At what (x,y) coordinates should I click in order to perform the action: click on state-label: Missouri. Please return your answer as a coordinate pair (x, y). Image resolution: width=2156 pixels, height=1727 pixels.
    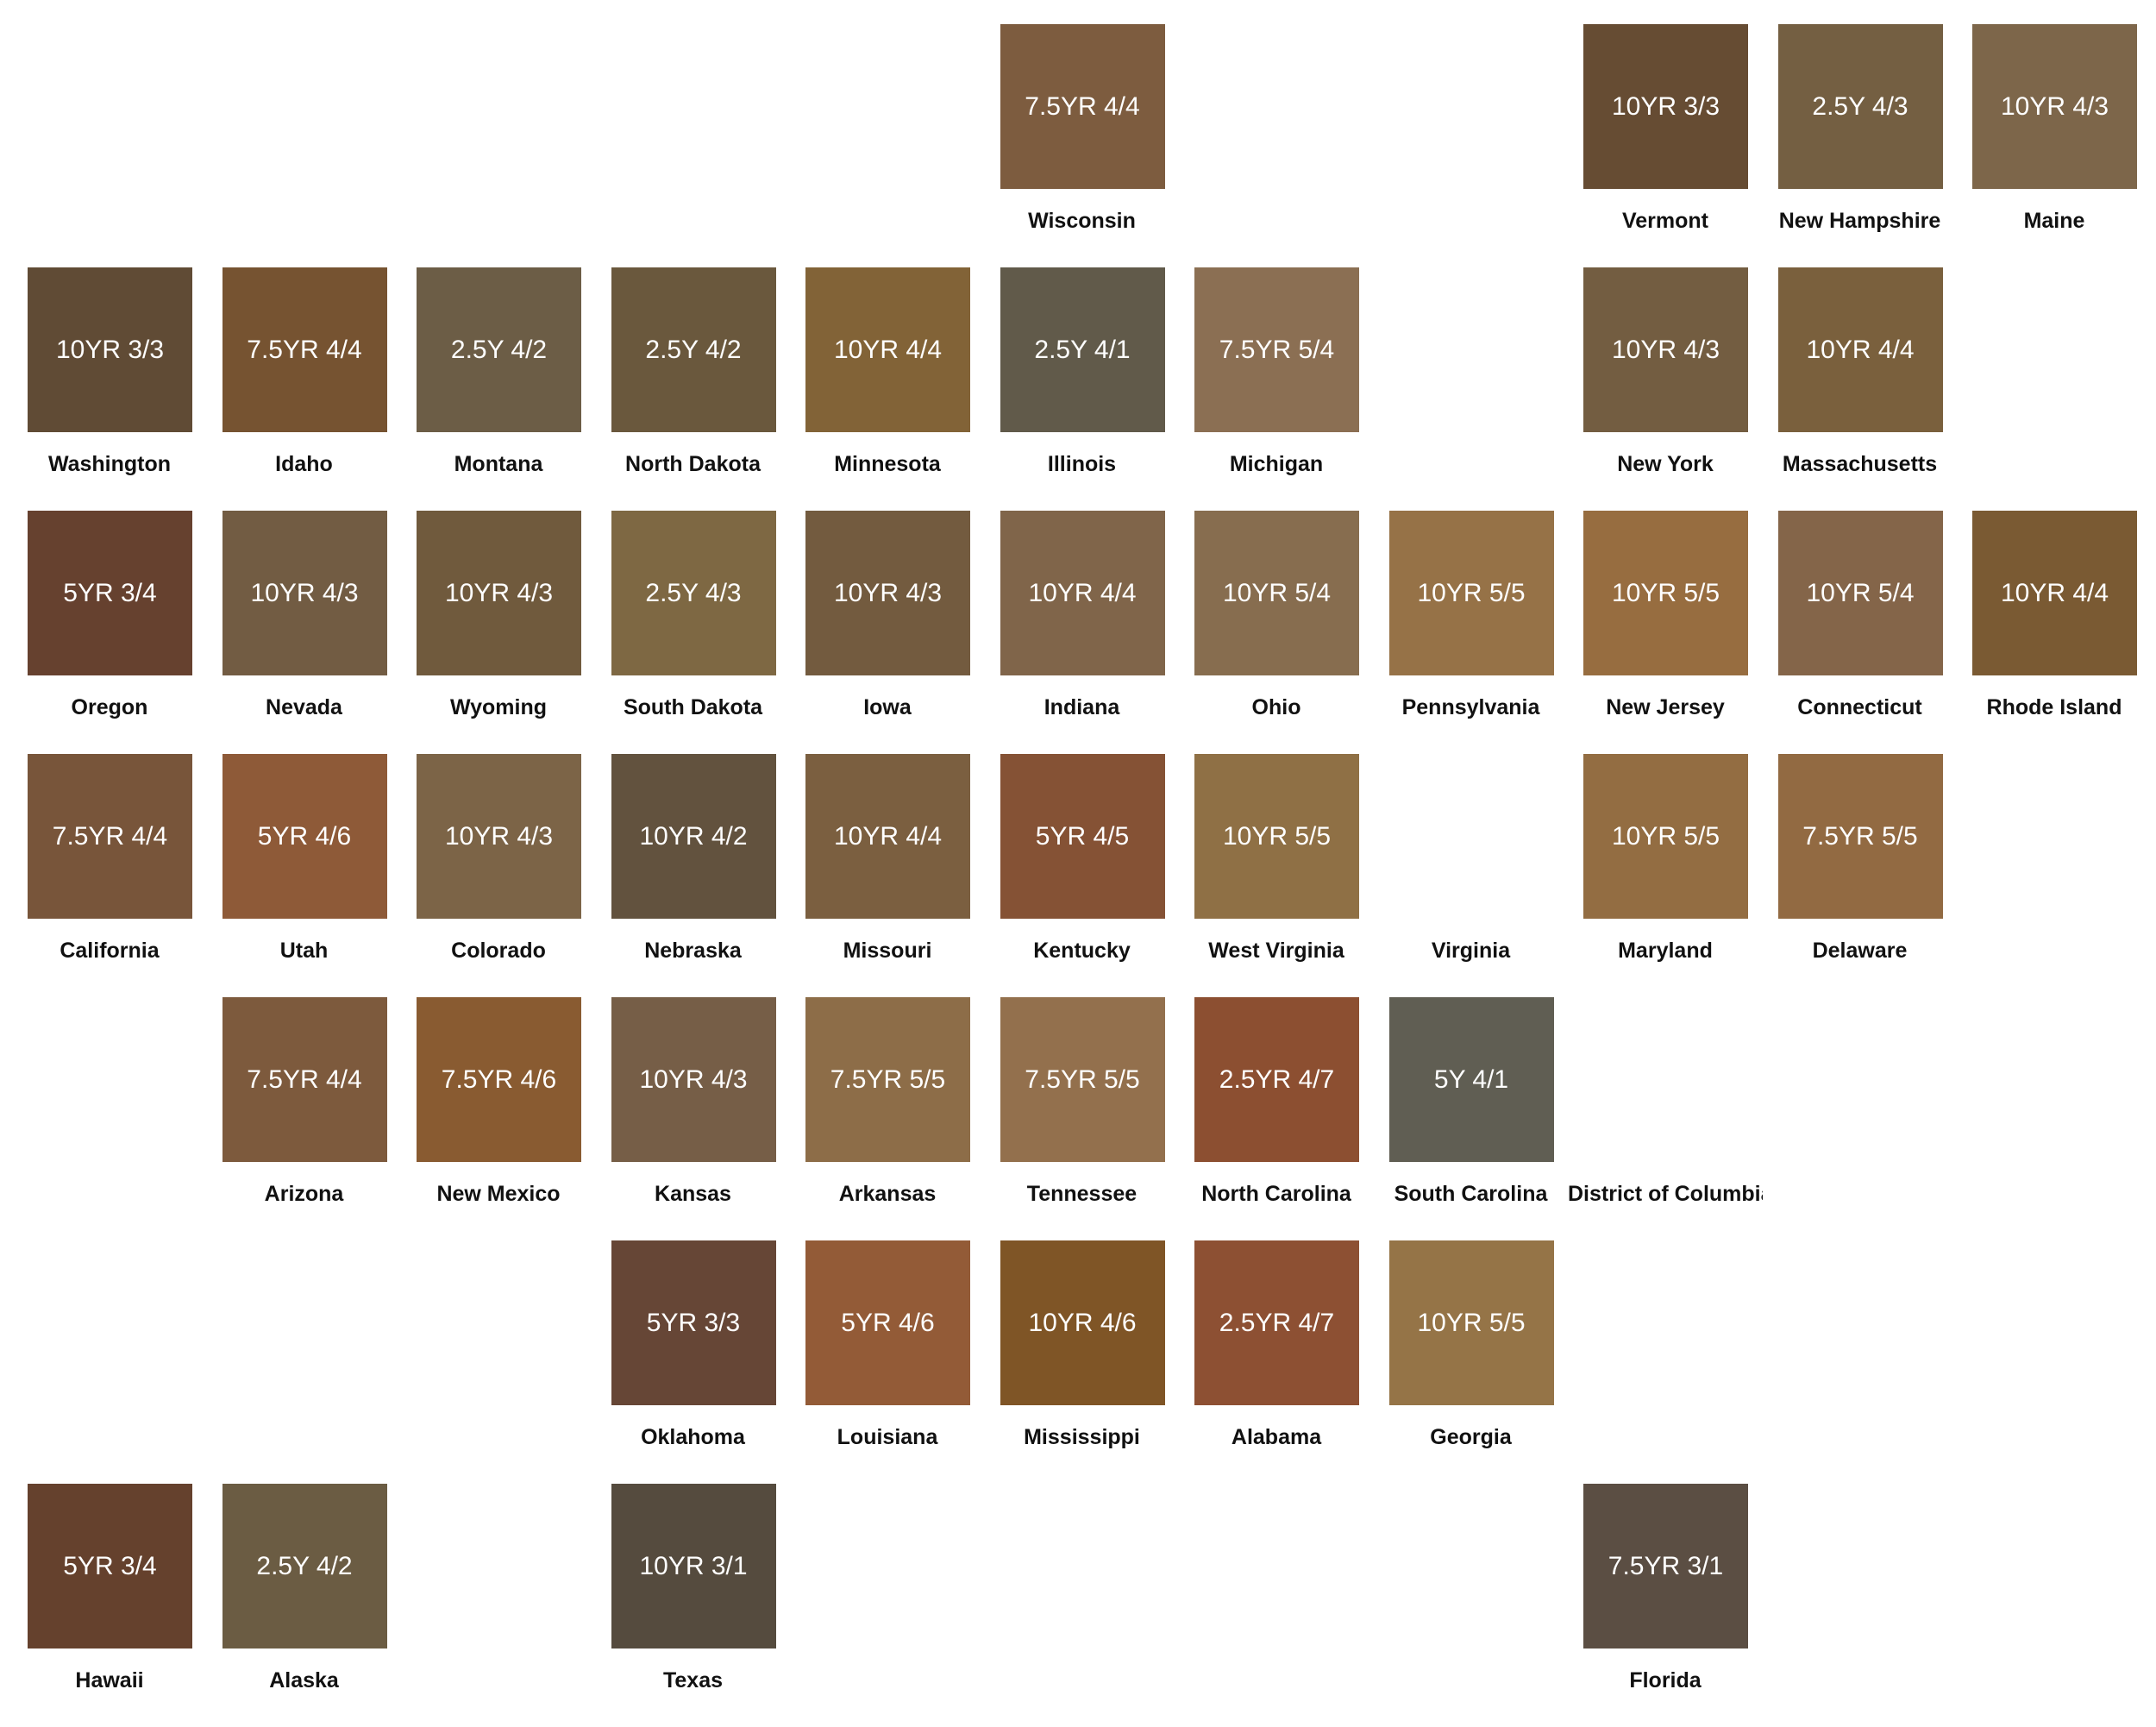
    Looking at the image, I should click on (887, 951).